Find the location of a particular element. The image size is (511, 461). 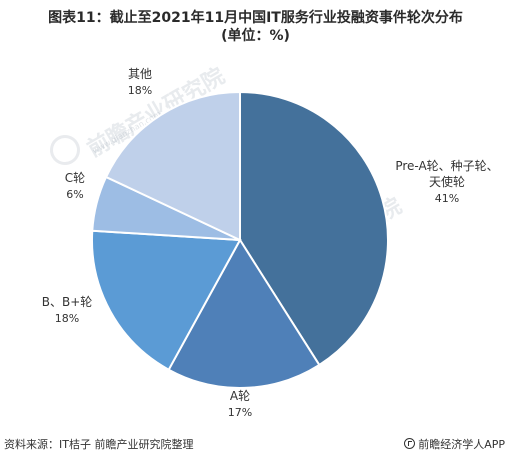

chart-title-unit: (单位：%) is located at coordinates (255, 36).